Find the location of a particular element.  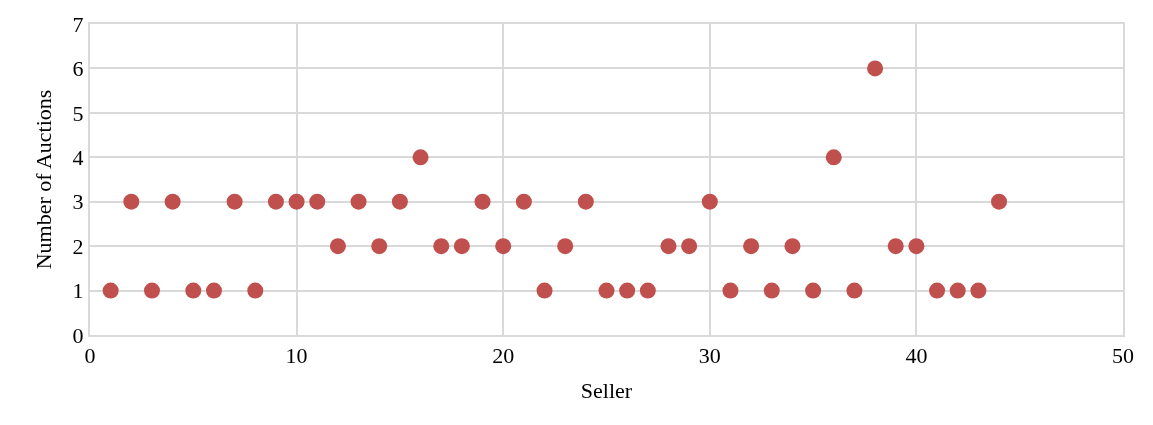

y-tick-label: 0 is located at coordinates (78, 335).